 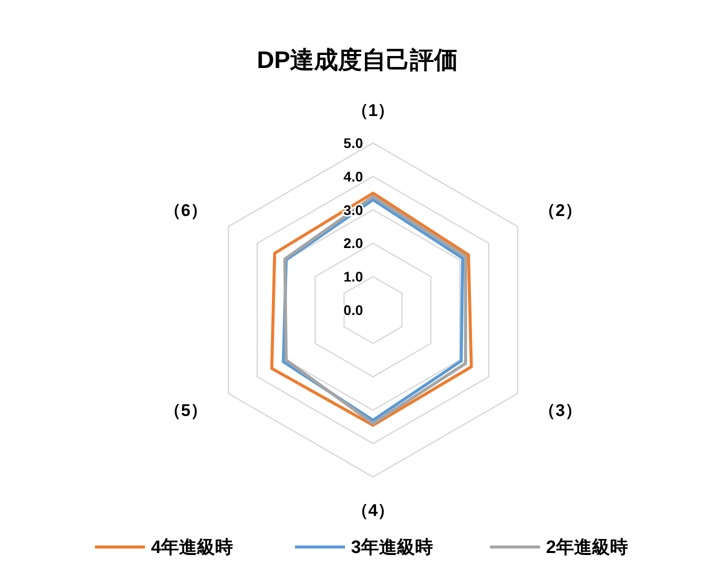 I want to click on y-tick-label: 2.0, so click(x=354, y=243).